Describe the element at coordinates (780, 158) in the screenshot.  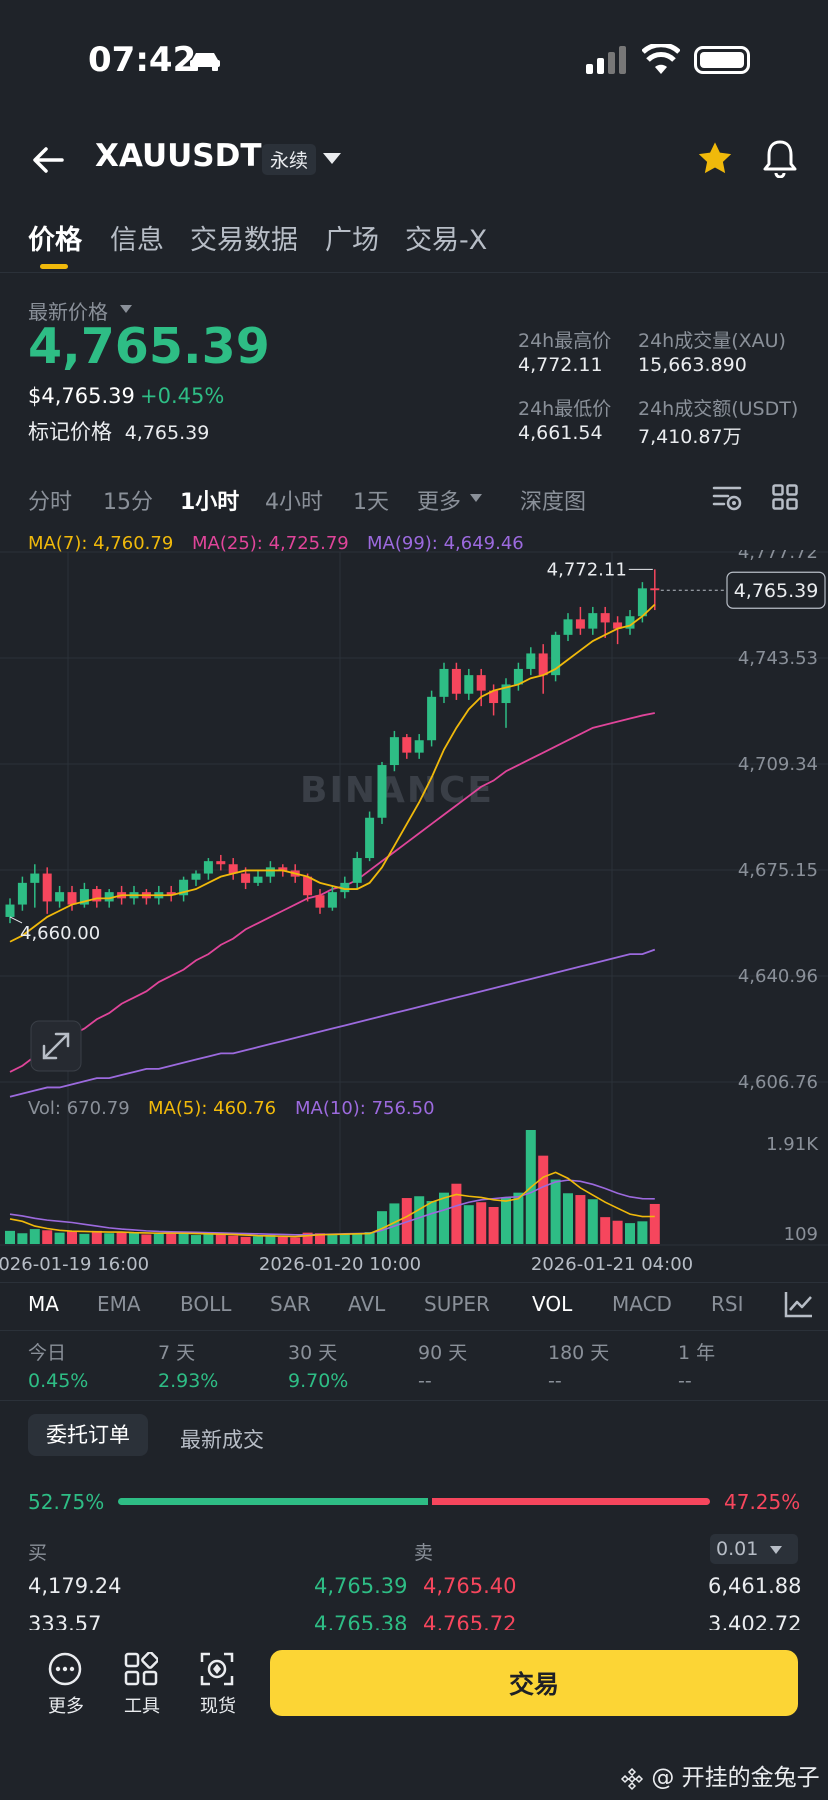
I see `bell-icon` at that location.